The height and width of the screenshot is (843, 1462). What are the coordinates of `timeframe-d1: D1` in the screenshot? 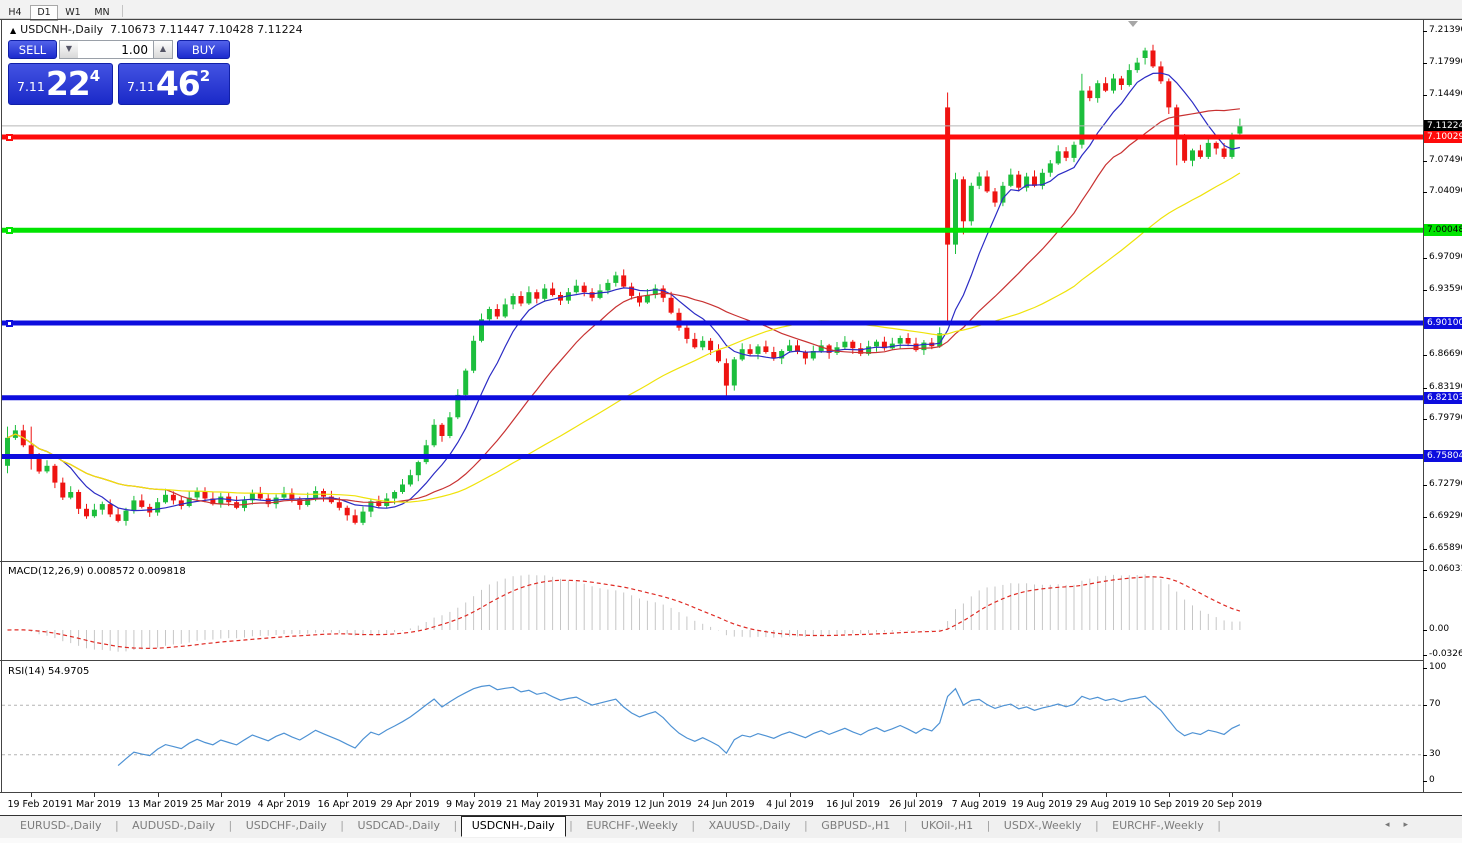 It's located at (44, 13).